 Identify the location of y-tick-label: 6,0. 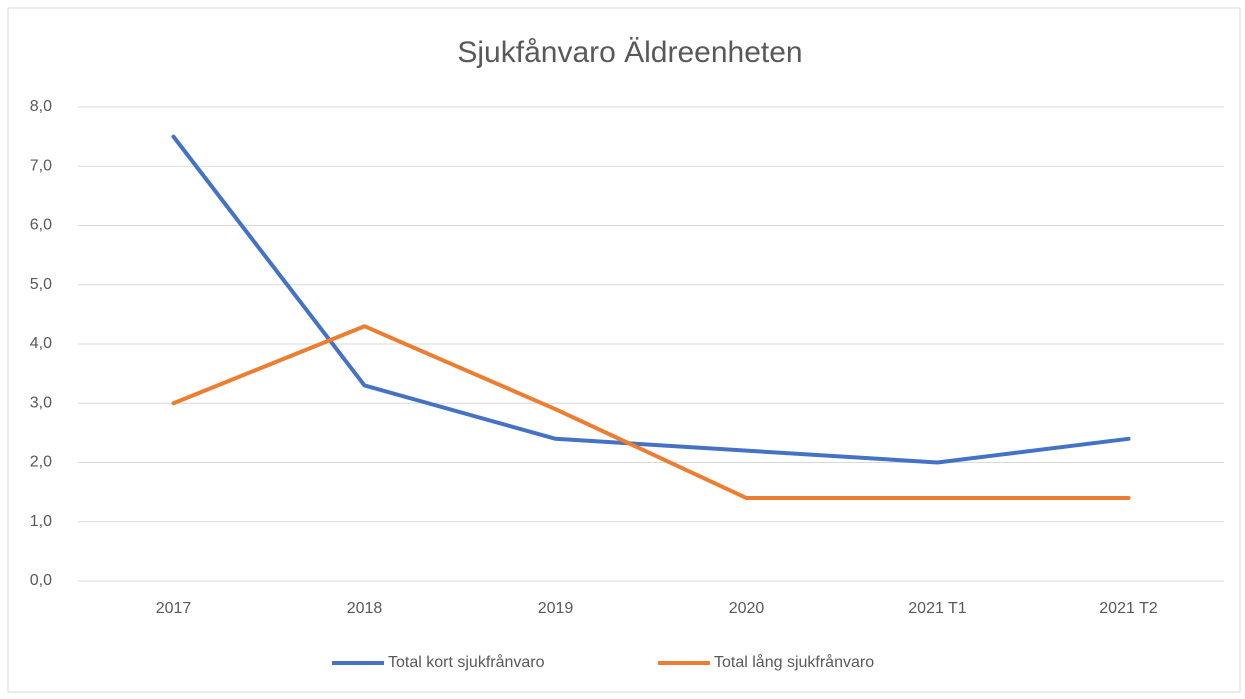
(41, 225).